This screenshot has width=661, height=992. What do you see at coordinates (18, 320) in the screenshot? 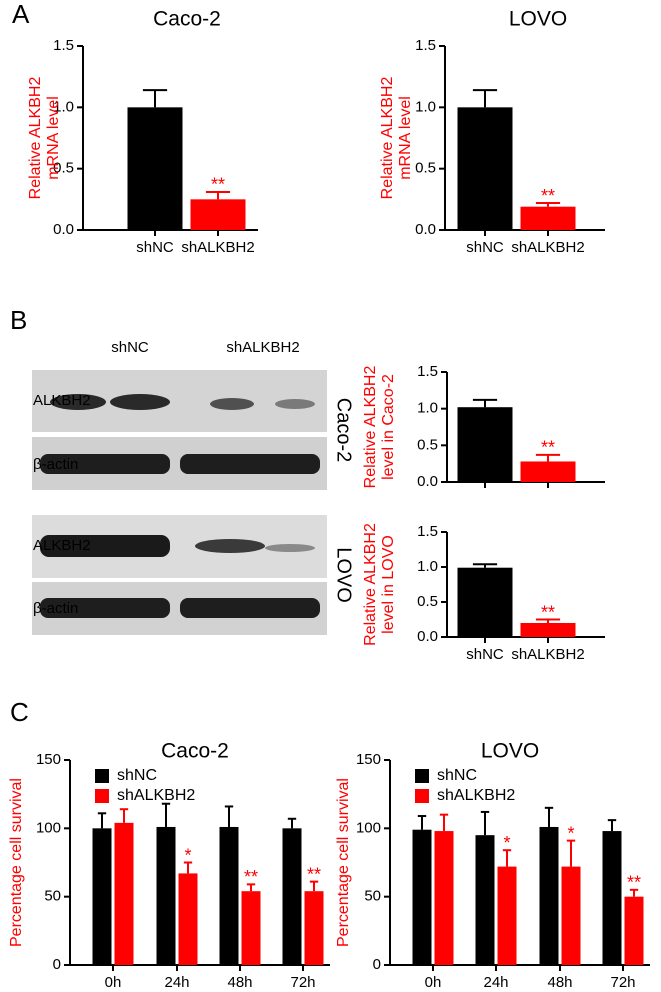
I see `panel-label: B` at bounding box center [18, 320].